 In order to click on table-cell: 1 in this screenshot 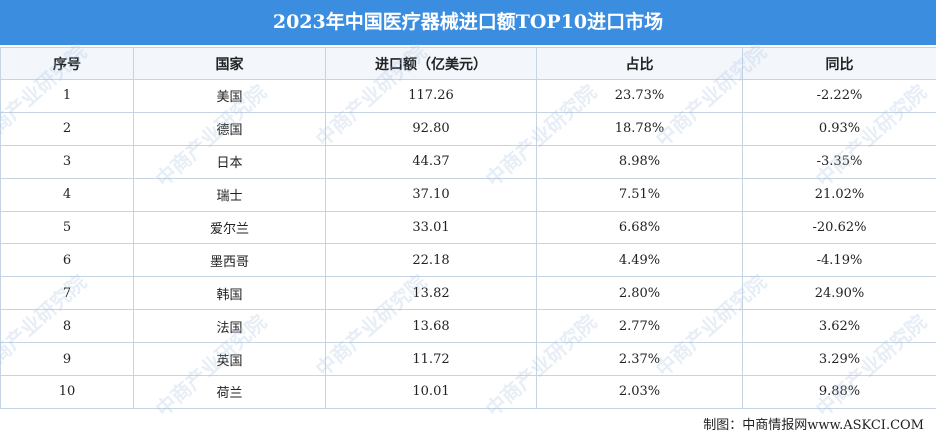, I will do `click(67, 96)`.